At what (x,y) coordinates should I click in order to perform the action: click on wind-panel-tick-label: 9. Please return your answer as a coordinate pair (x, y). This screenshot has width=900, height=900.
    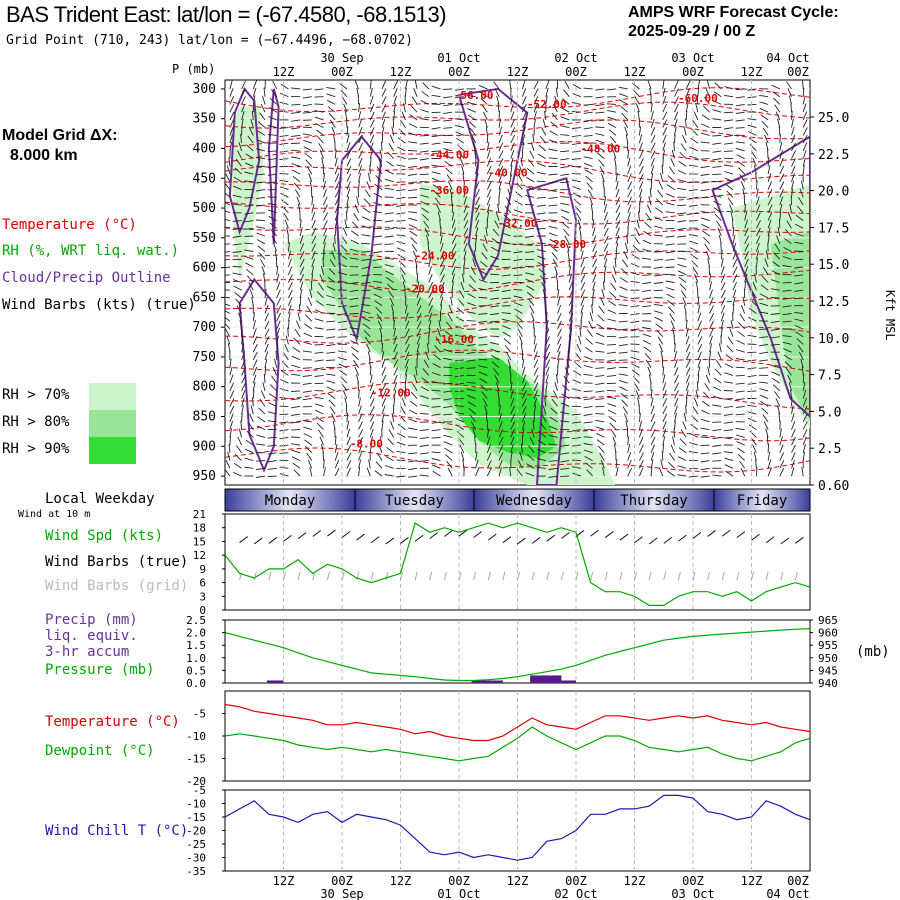
    Looking at the image, I should click on (202, 569).